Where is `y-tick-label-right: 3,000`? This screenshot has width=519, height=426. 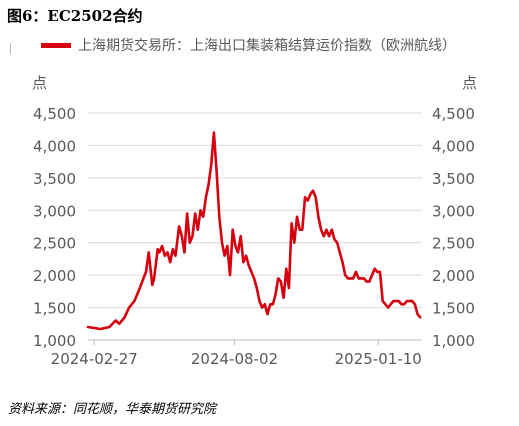
y-tick-label-right: 3,000 is located at coordinates (453, 211).